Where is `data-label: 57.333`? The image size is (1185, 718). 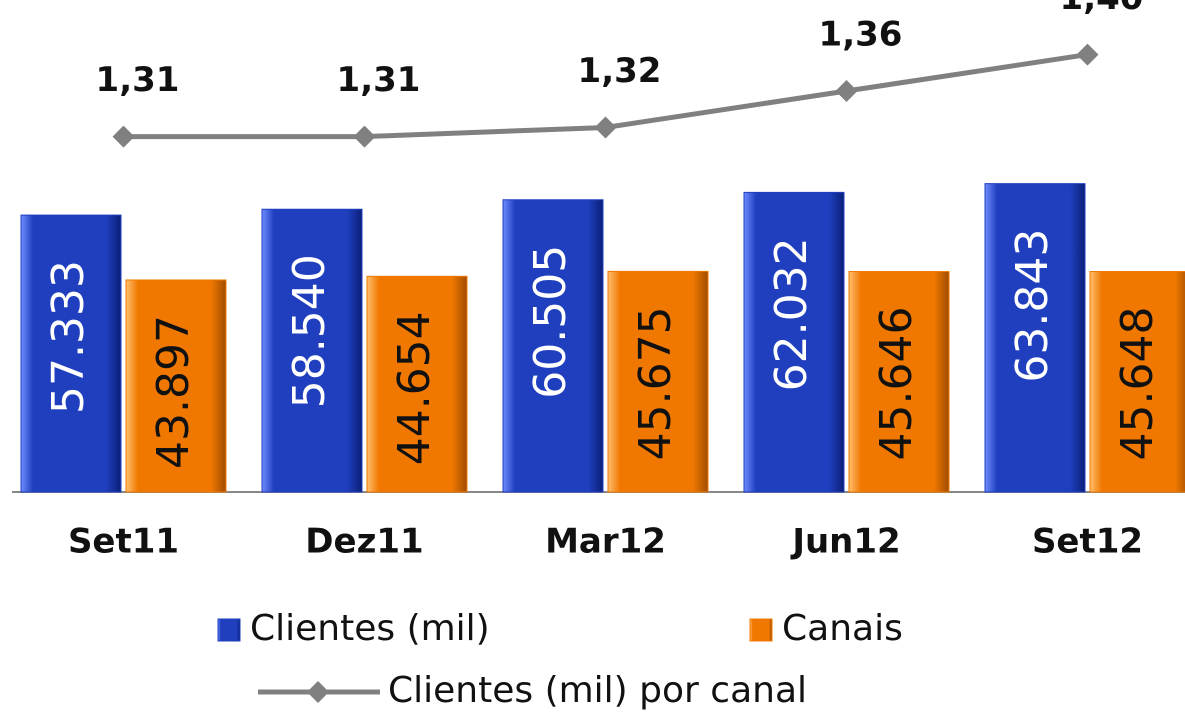
data-label: 57.333 is located at coordinates (68, 337).